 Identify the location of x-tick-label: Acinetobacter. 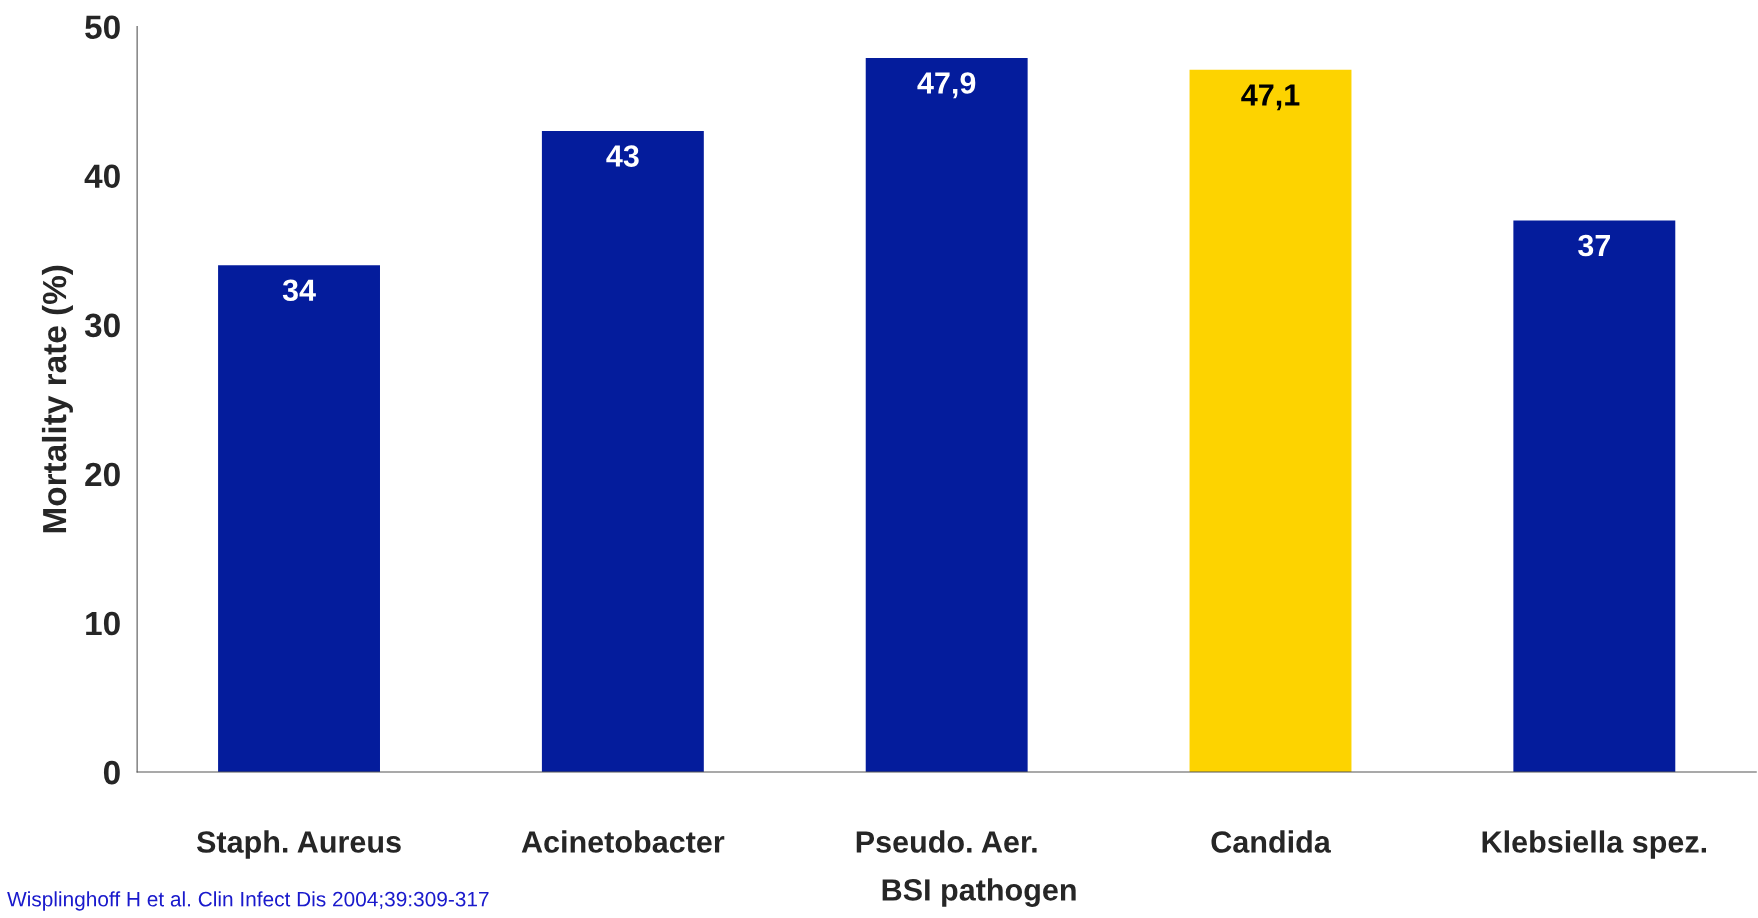
(623, 841).